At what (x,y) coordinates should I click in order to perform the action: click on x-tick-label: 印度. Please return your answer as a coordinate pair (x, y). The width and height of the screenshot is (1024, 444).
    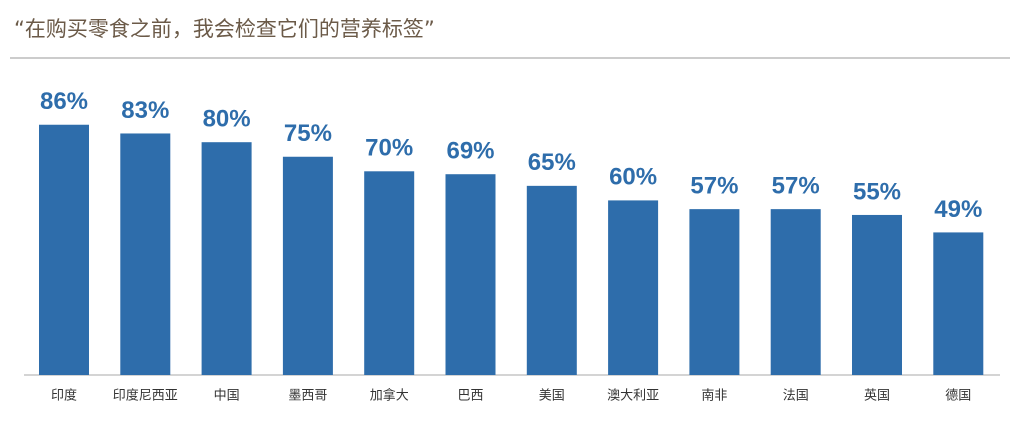
    Looking at the image, I should click on (64, 396).